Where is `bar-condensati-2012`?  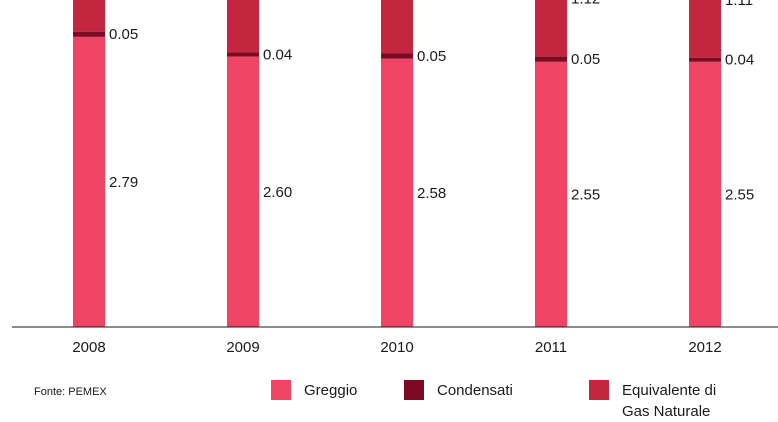
bar-condensati-2012 is located at coordinates (705, 59).